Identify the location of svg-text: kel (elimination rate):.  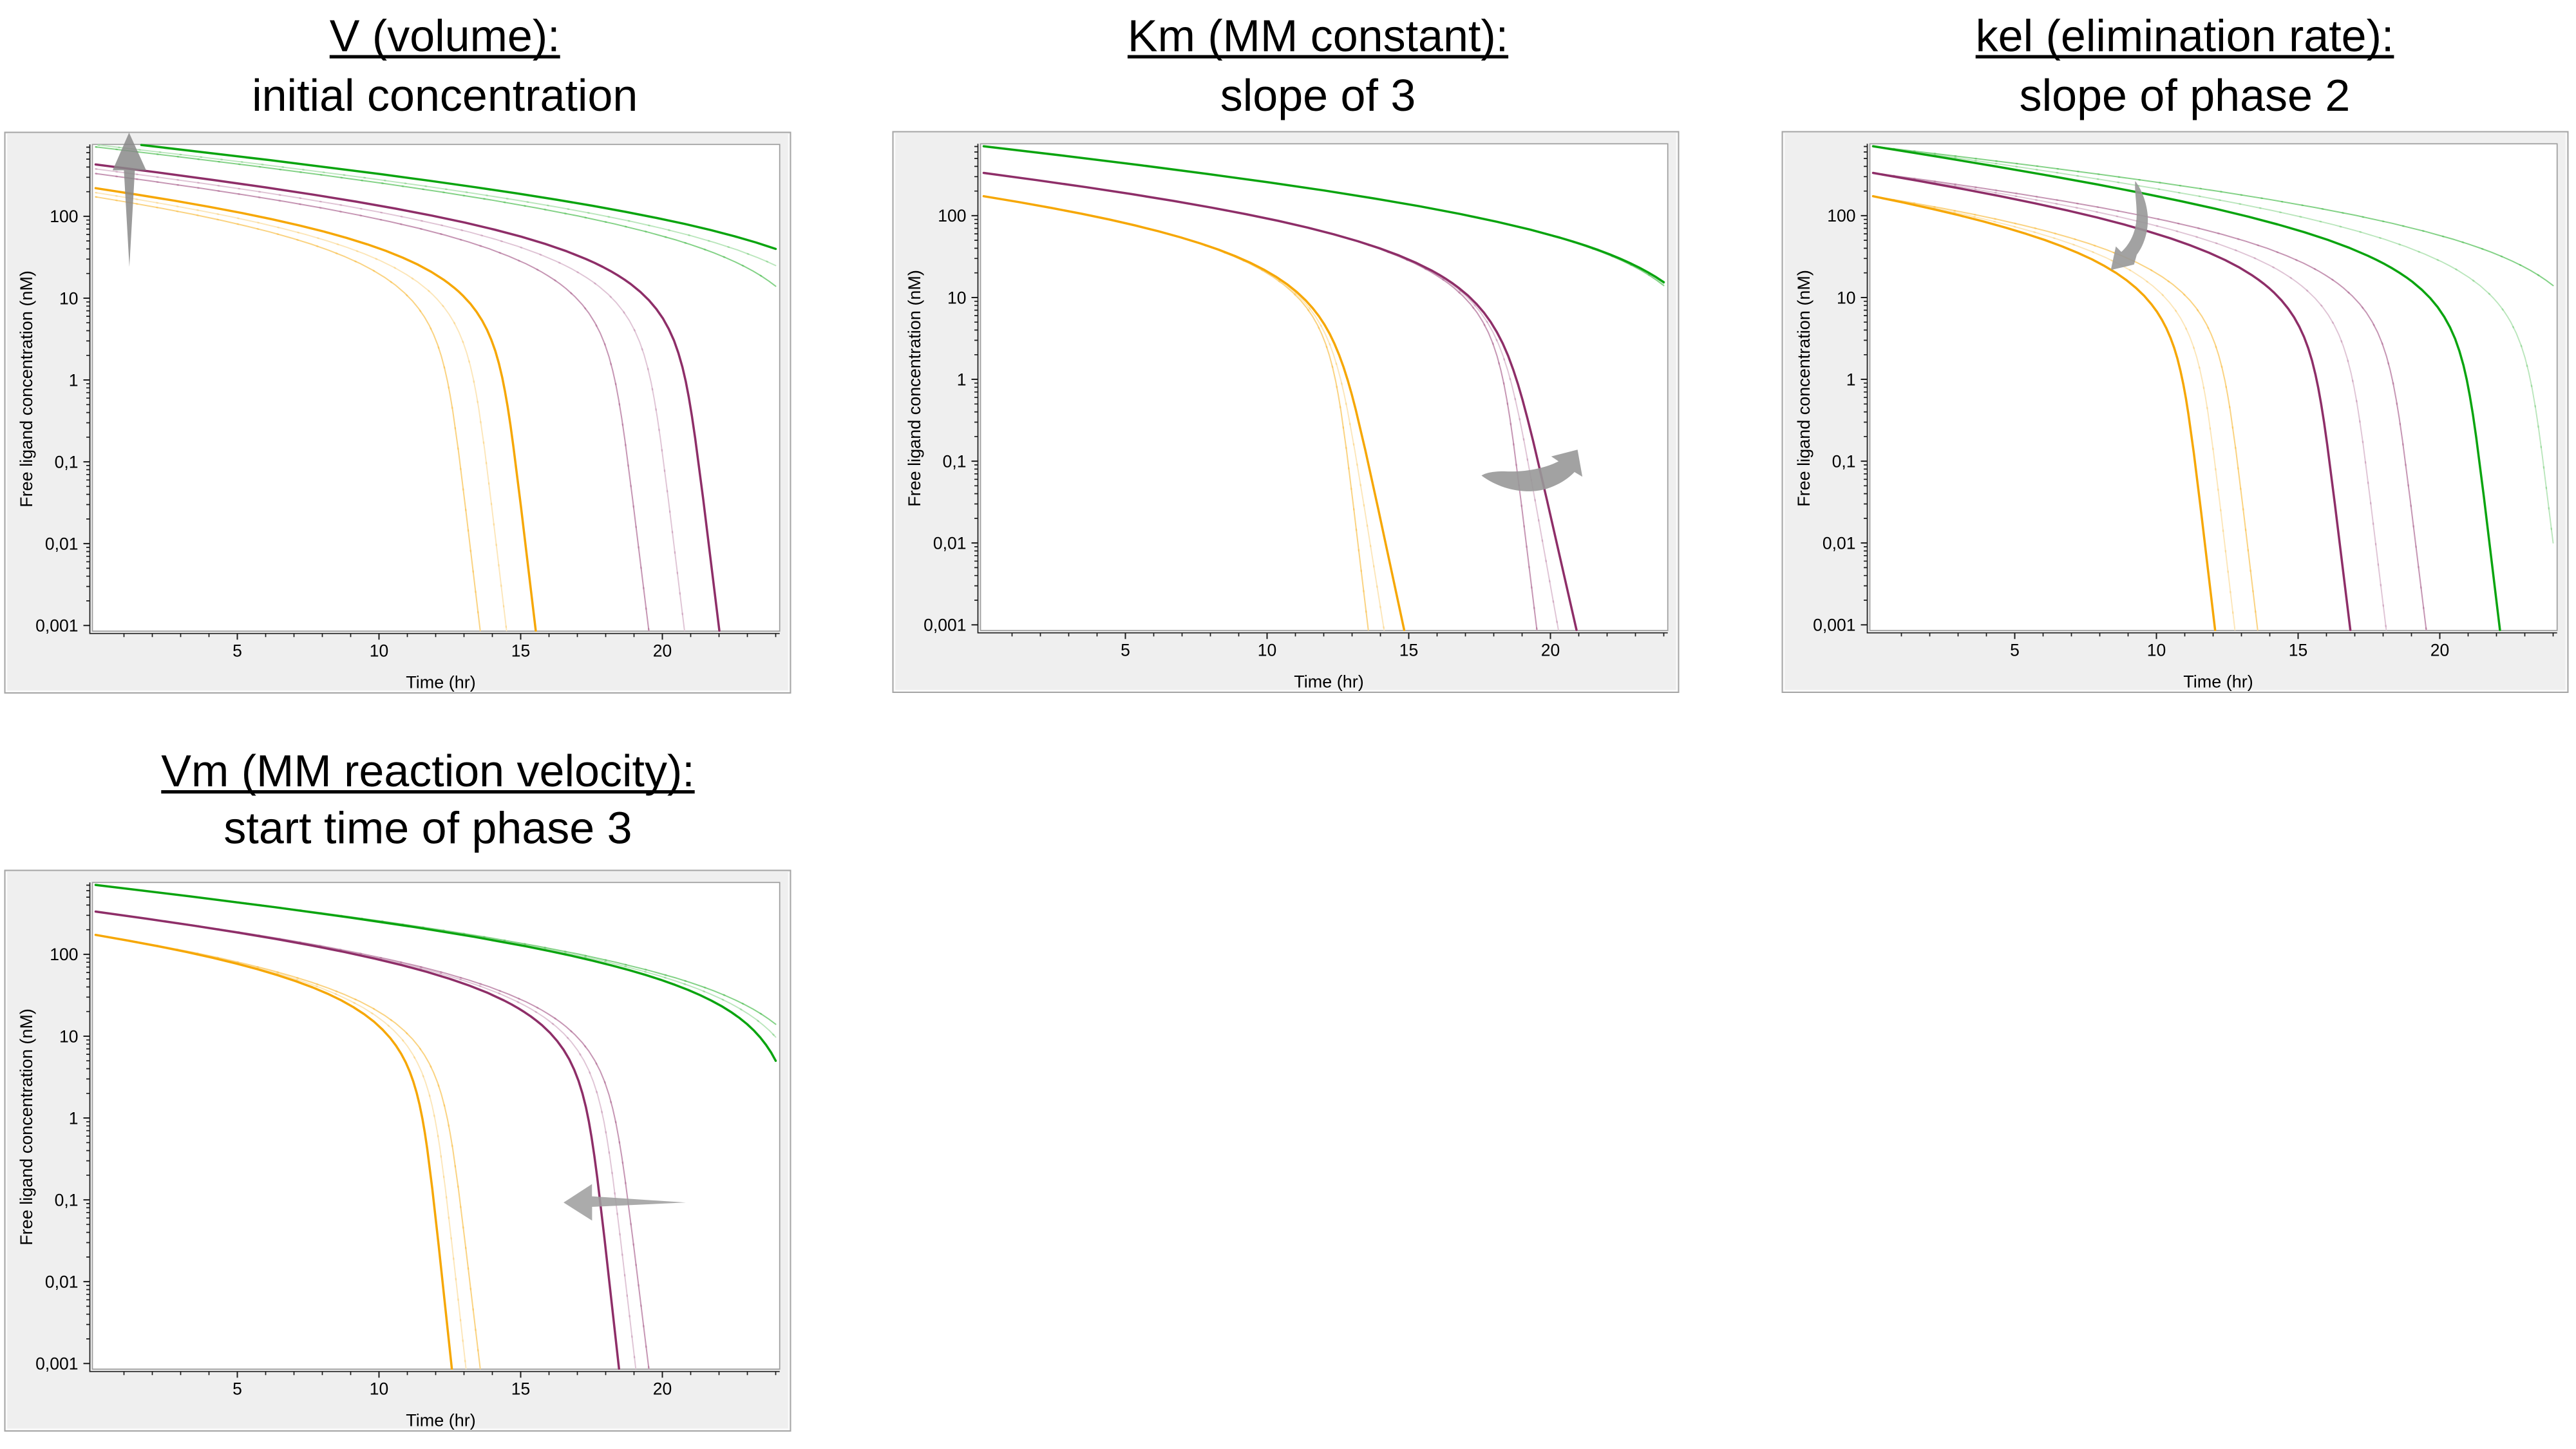
(2185, 36).